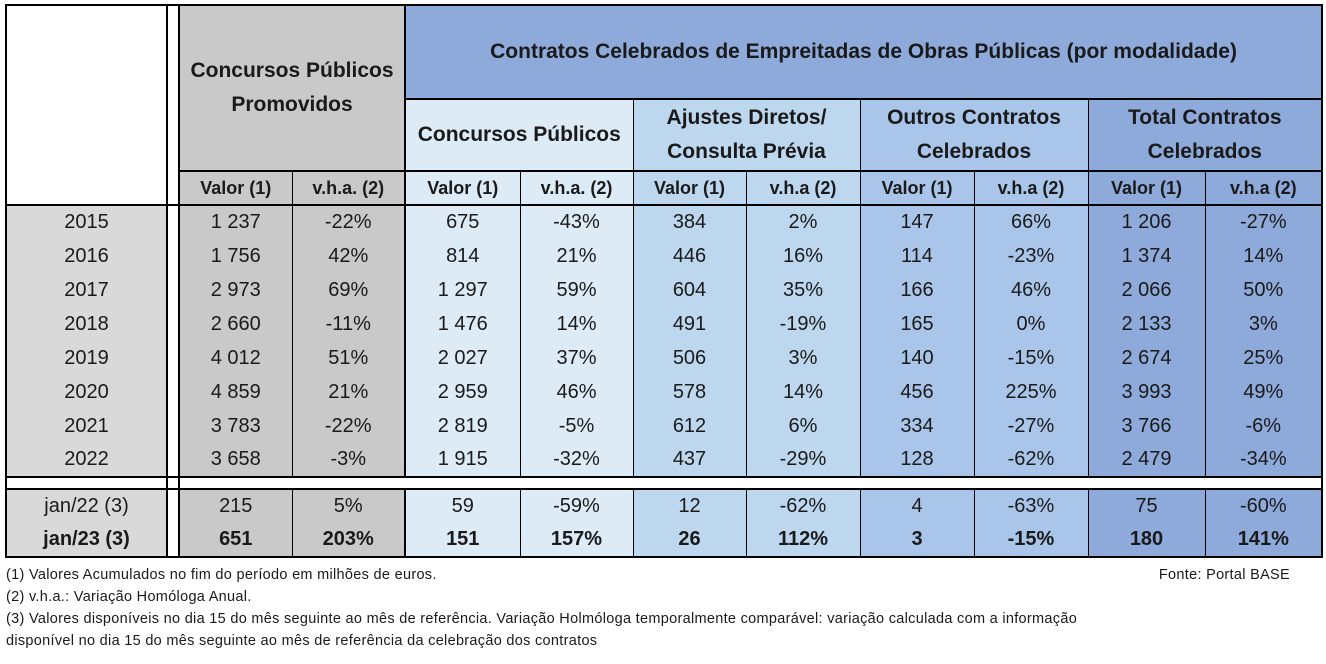 This screenshot has width=1326, height=664. What do you see at coordinates (1030, 460) in the screenshot?
I see `table-cell: -62%` at bounding box center [1030, 460].